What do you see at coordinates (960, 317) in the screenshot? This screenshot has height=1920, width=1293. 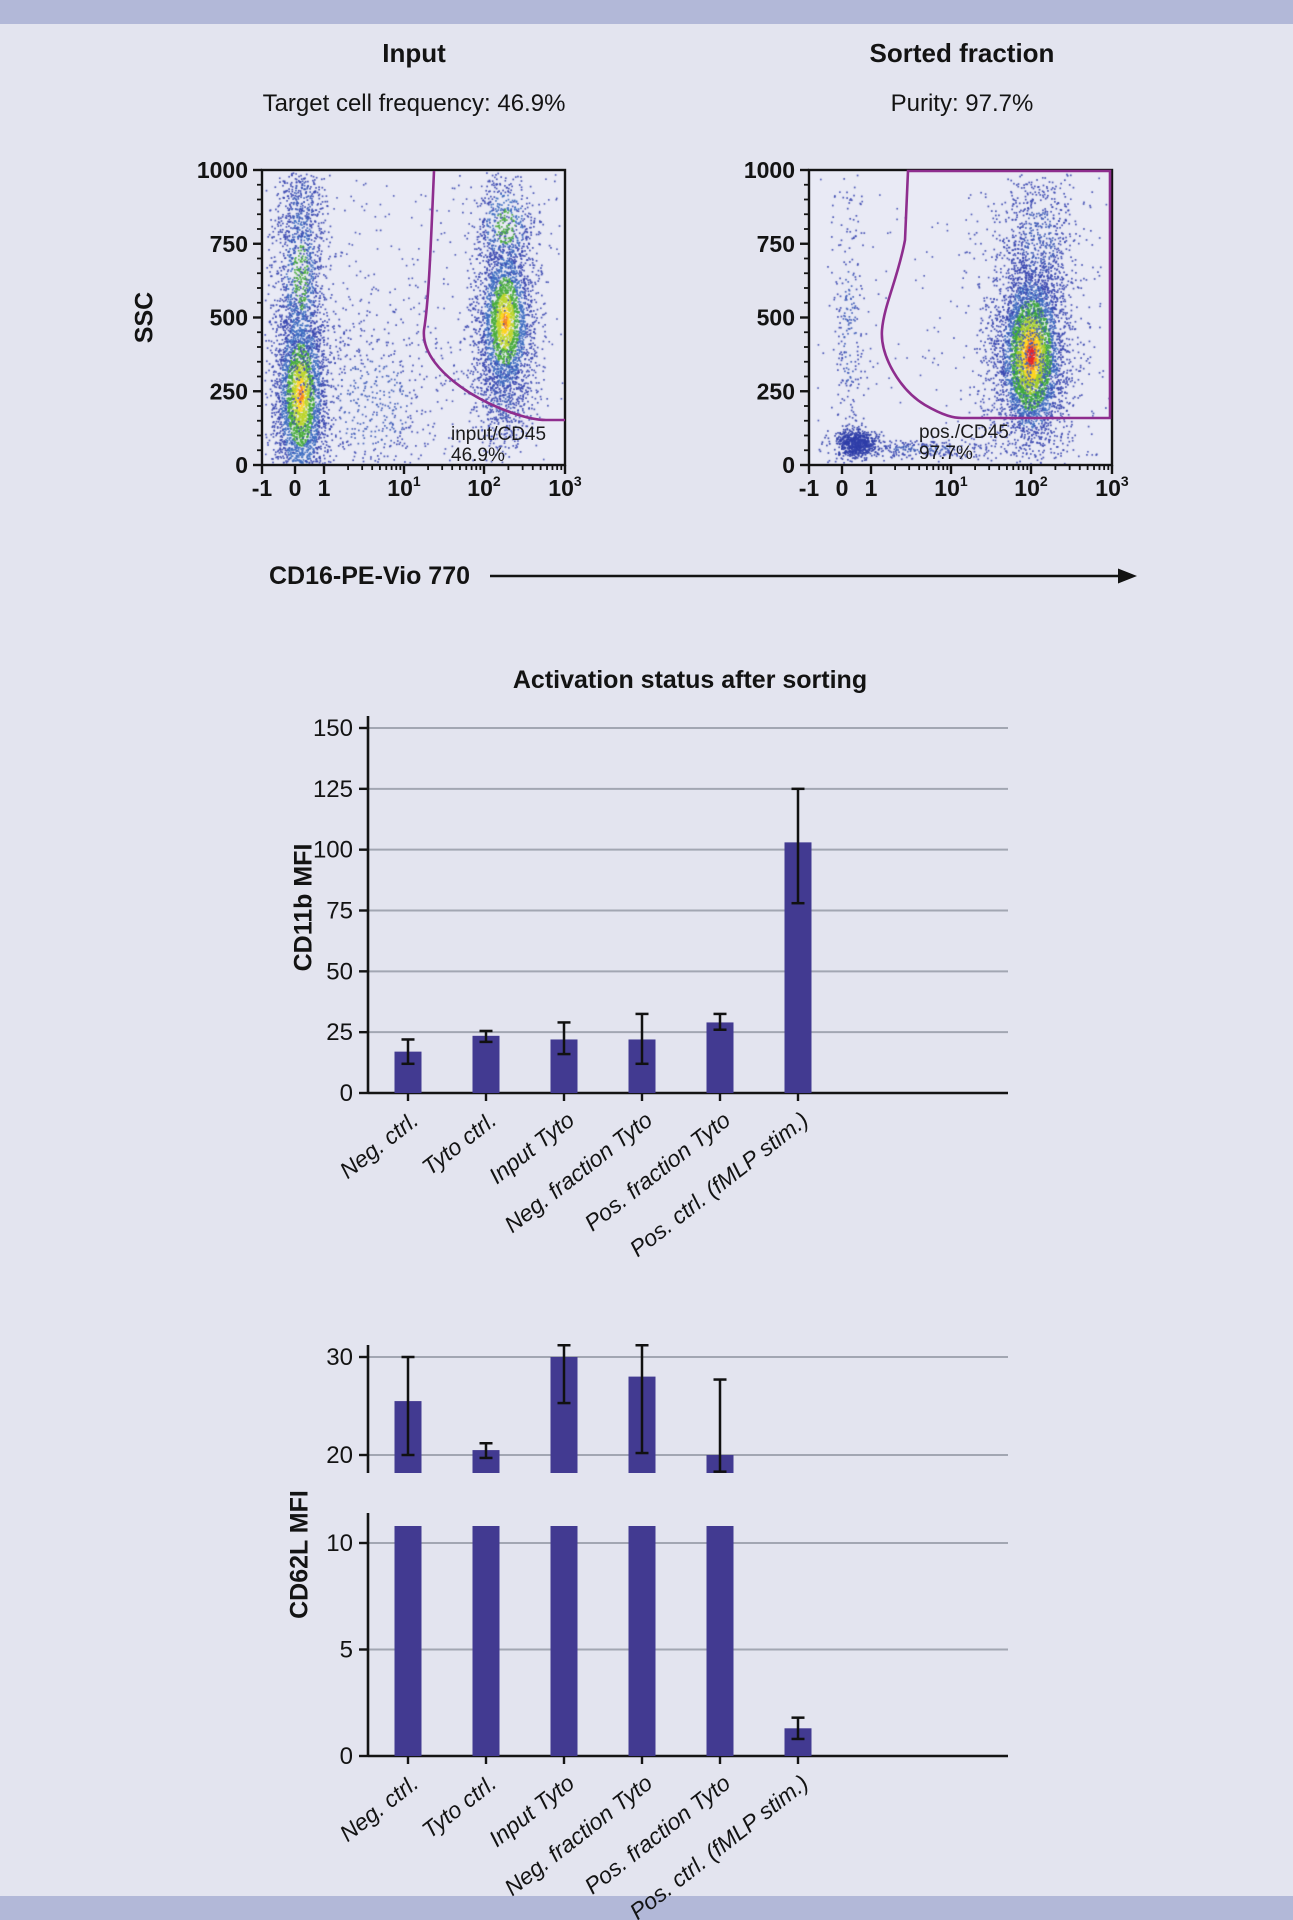 I see `sorted-flow-plot` at bounding box center [960, 317].